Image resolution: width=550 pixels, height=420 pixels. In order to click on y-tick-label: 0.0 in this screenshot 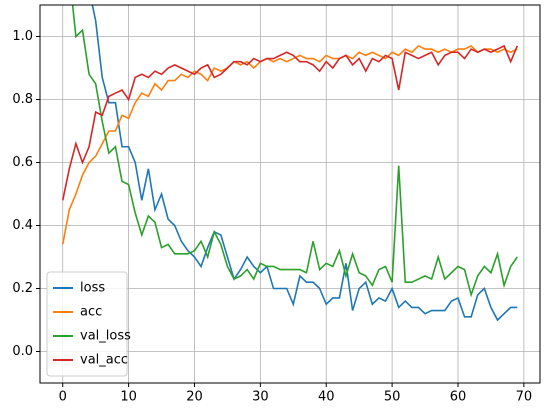, I will do `click(22, 351)`.